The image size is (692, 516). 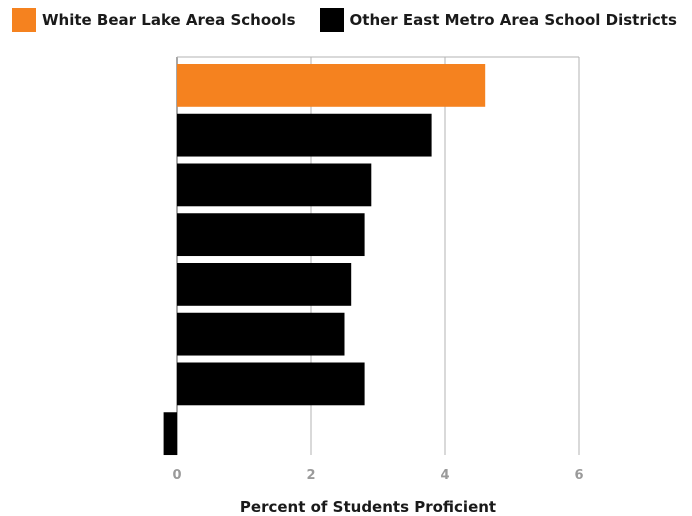 I want to click on legend-label-other-districts: Other East Metro Area School Districts, so click(x=513, y=20).